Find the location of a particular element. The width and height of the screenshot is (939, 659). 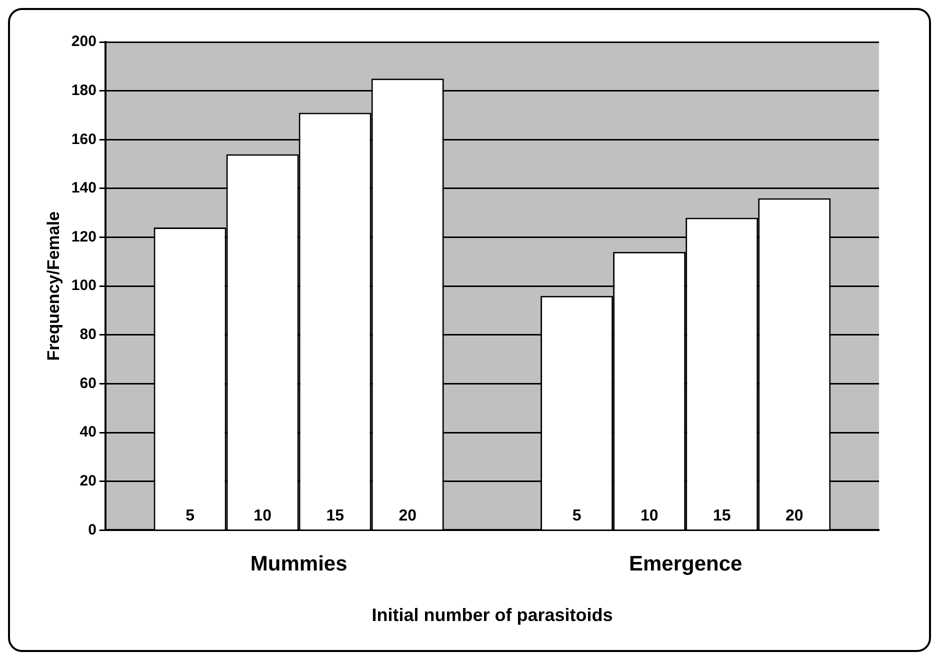

y-tick-label: 80 is located at coordinates (88, 335).